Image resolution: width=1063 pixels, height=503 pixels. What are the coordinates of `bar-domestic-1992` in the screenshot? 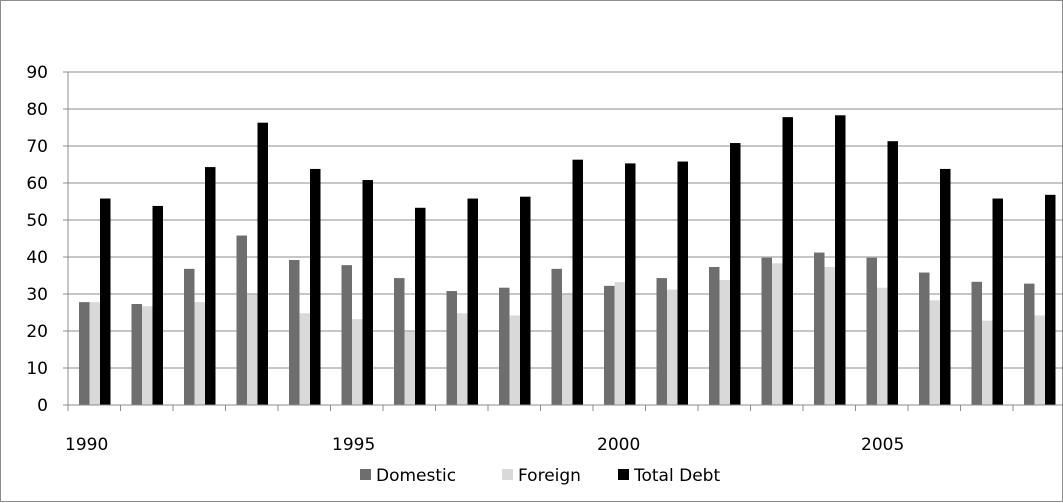 It's located at (189, 336).